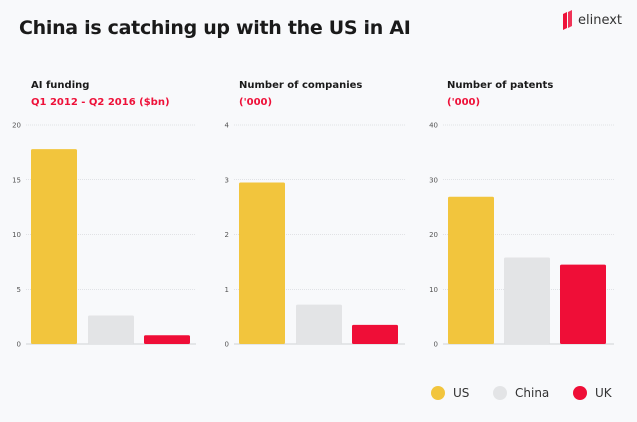 This screenshot has width=637, height=422. Describe the element at coordinates (215, 28) in the screenshot. I see `page-title: China is catching up with the US in AI` at that location.